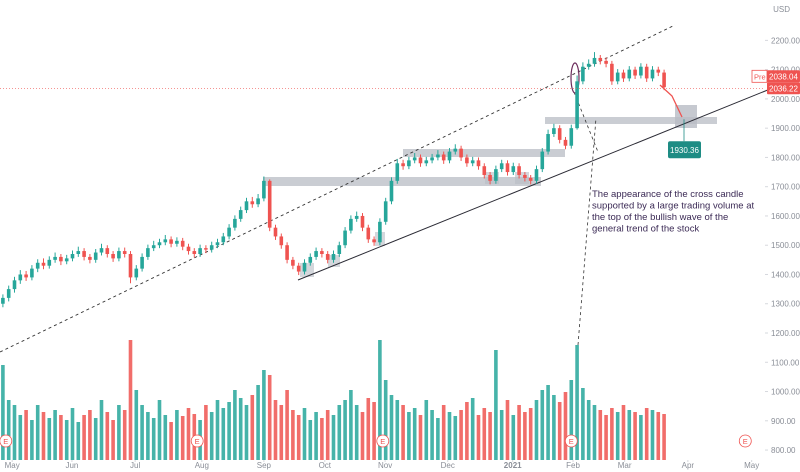 This screenshot has width=800, height=472. I want to click on y-tick-label: 1200.00, so click(785, 333).